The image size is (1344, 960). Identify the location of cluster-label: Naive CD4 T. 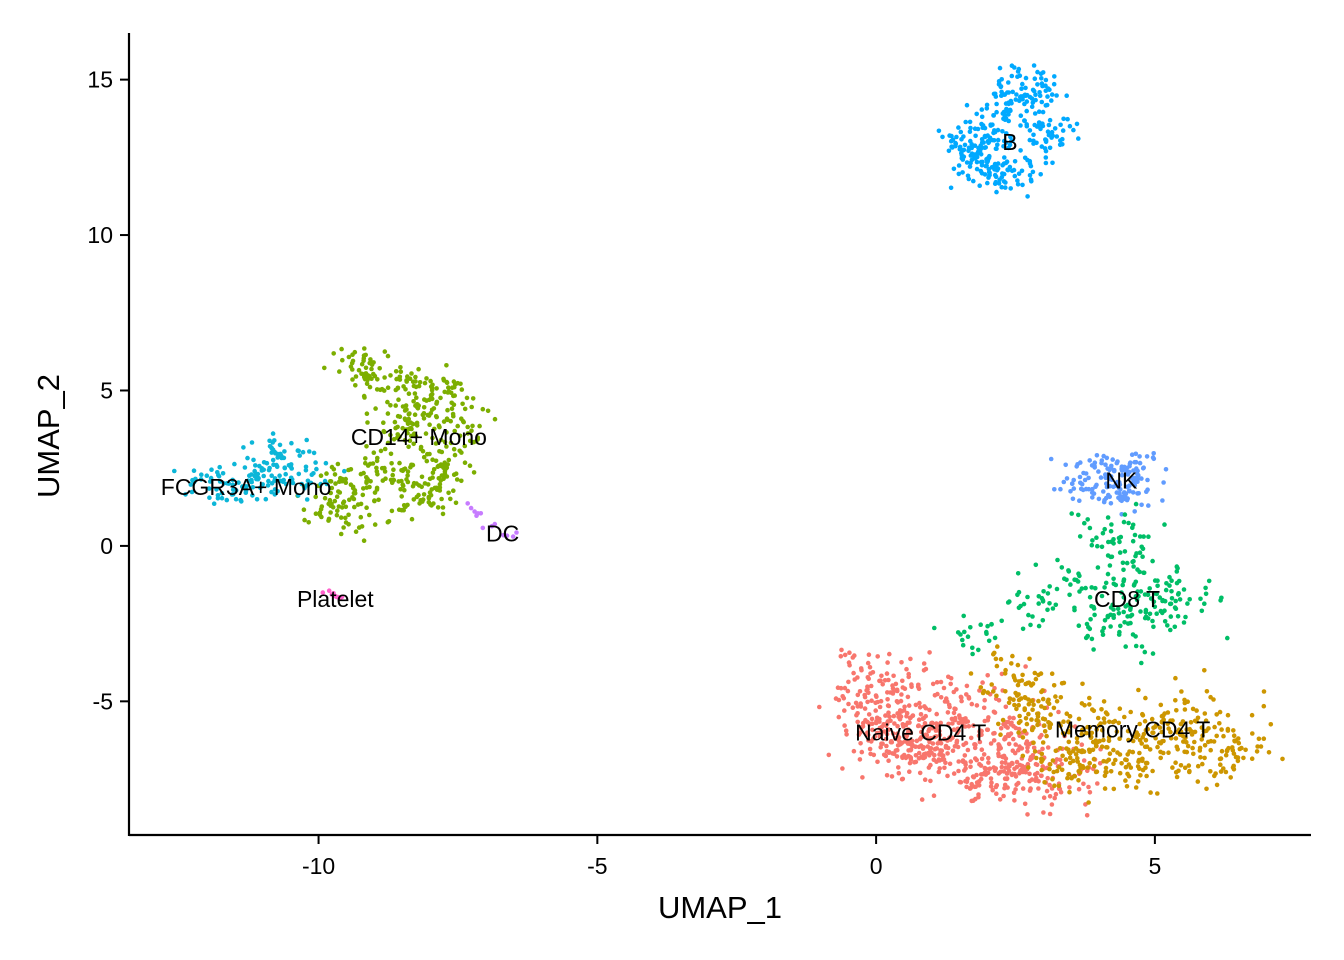
(920, 732).